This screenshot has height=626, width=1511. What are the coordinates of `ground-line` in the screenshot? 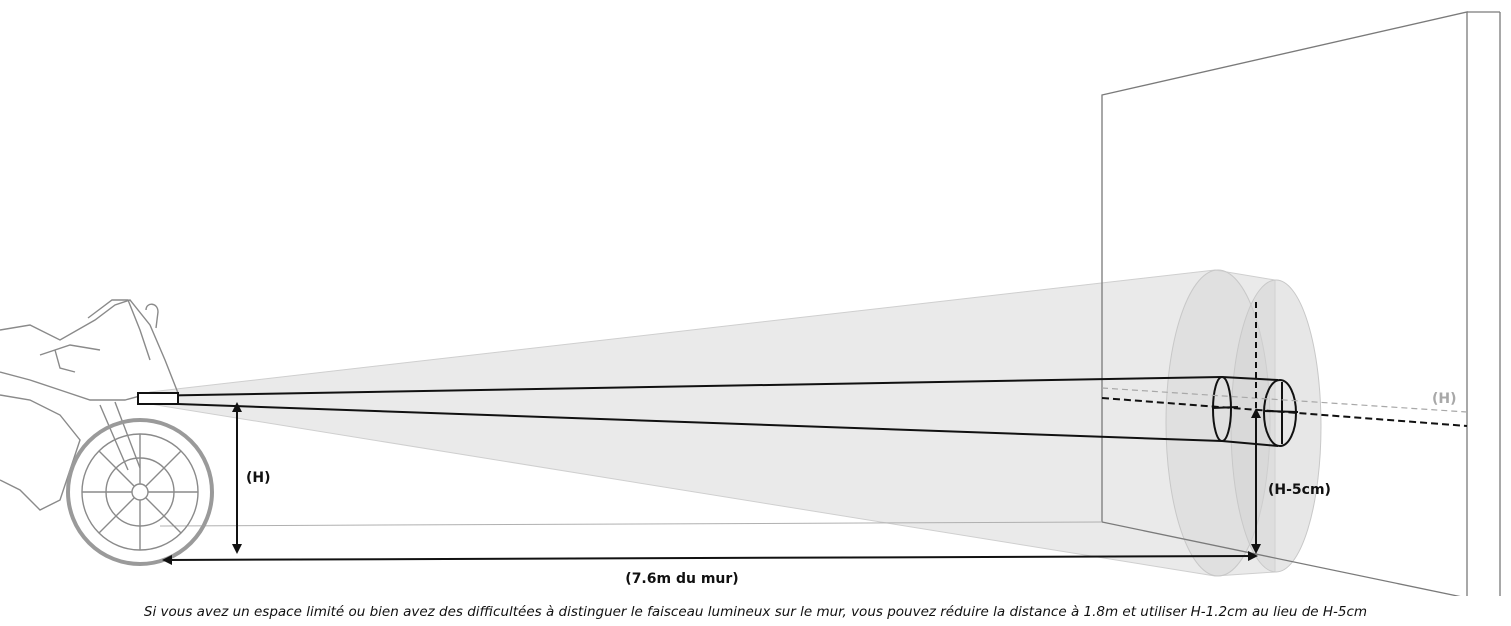 It's located at (631, 524).